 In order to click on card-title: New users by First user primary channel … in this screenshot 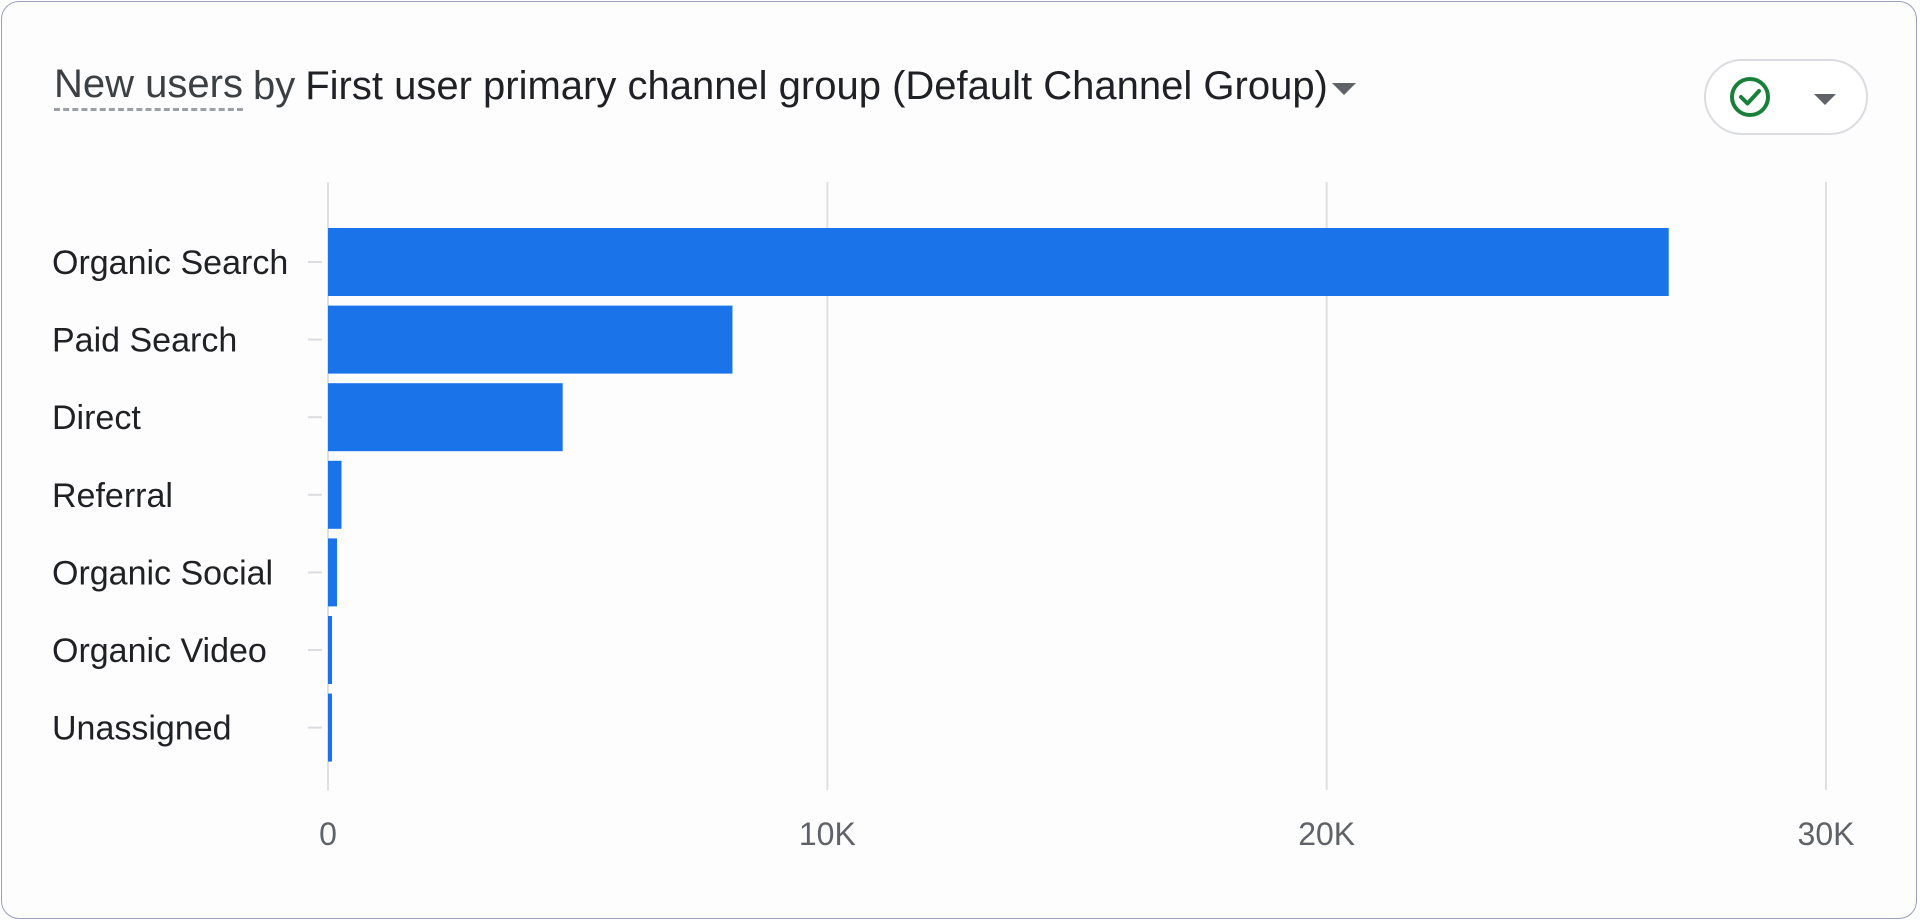, I will do `click(705, 86)`.